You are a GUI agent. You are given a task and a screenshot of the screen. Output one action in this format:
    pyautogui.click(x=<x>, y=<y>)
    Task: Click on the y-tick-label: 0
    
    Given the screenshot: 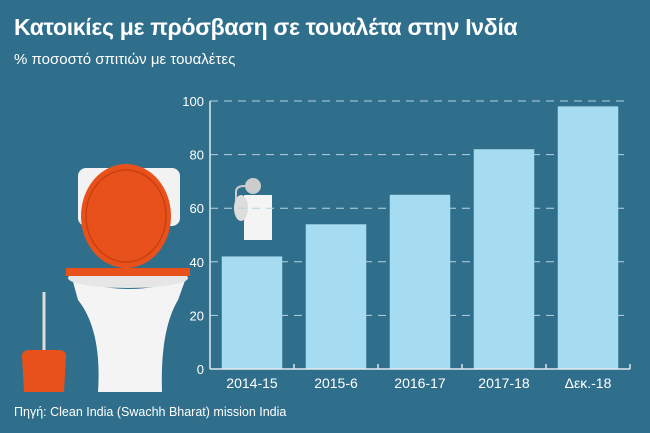 What is the action you would take?
    pyautogui.click(x=200, y=369)
    